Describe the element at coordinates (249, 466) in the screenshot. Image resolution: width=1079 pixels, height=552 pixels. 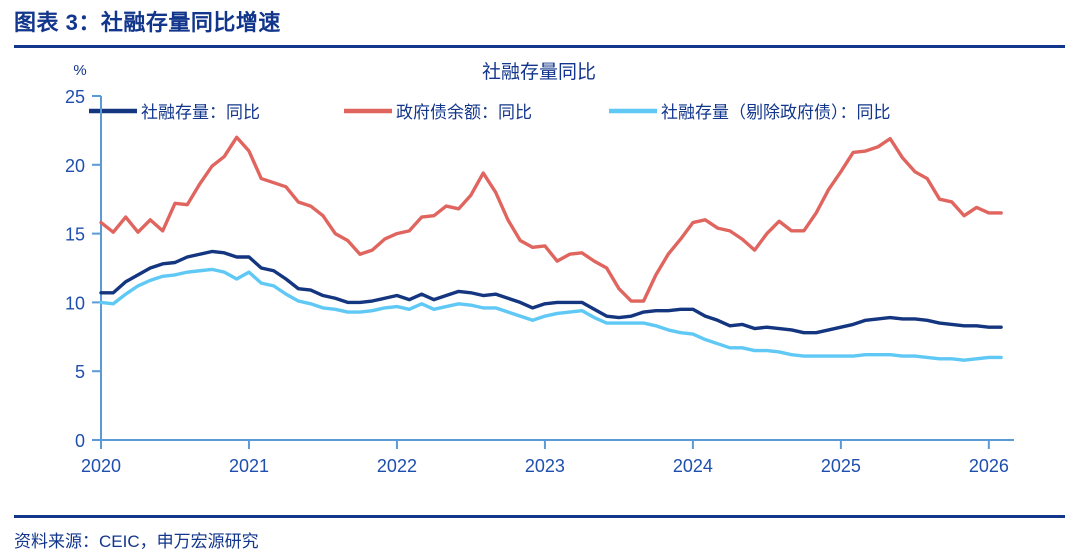
I see `x-axis-tick-label: 2021` at that location.